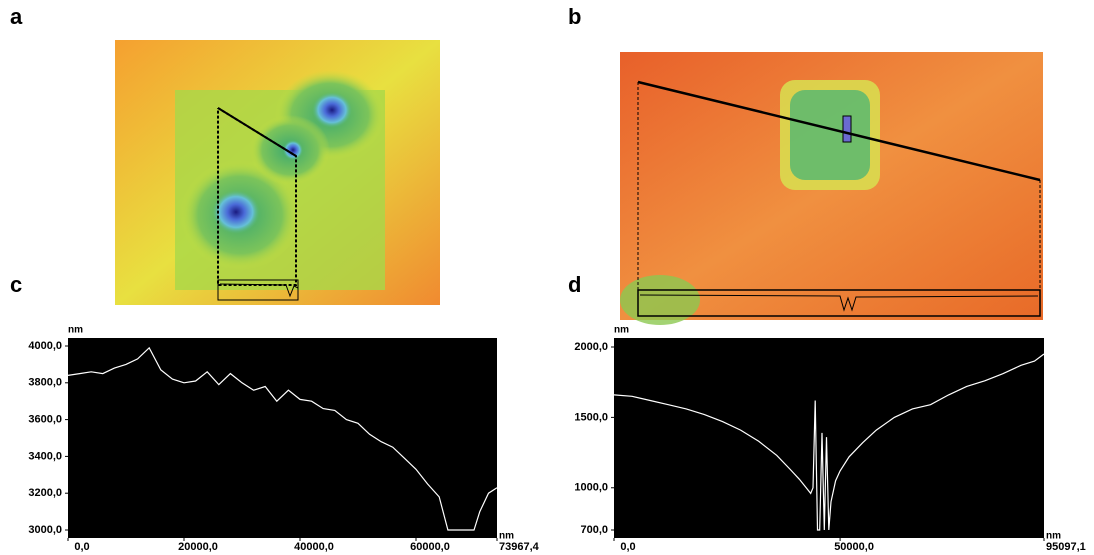 This screenshot has width=1094, height=555. I want to click on y-tick-label: 2000,0, so click(591, 347).